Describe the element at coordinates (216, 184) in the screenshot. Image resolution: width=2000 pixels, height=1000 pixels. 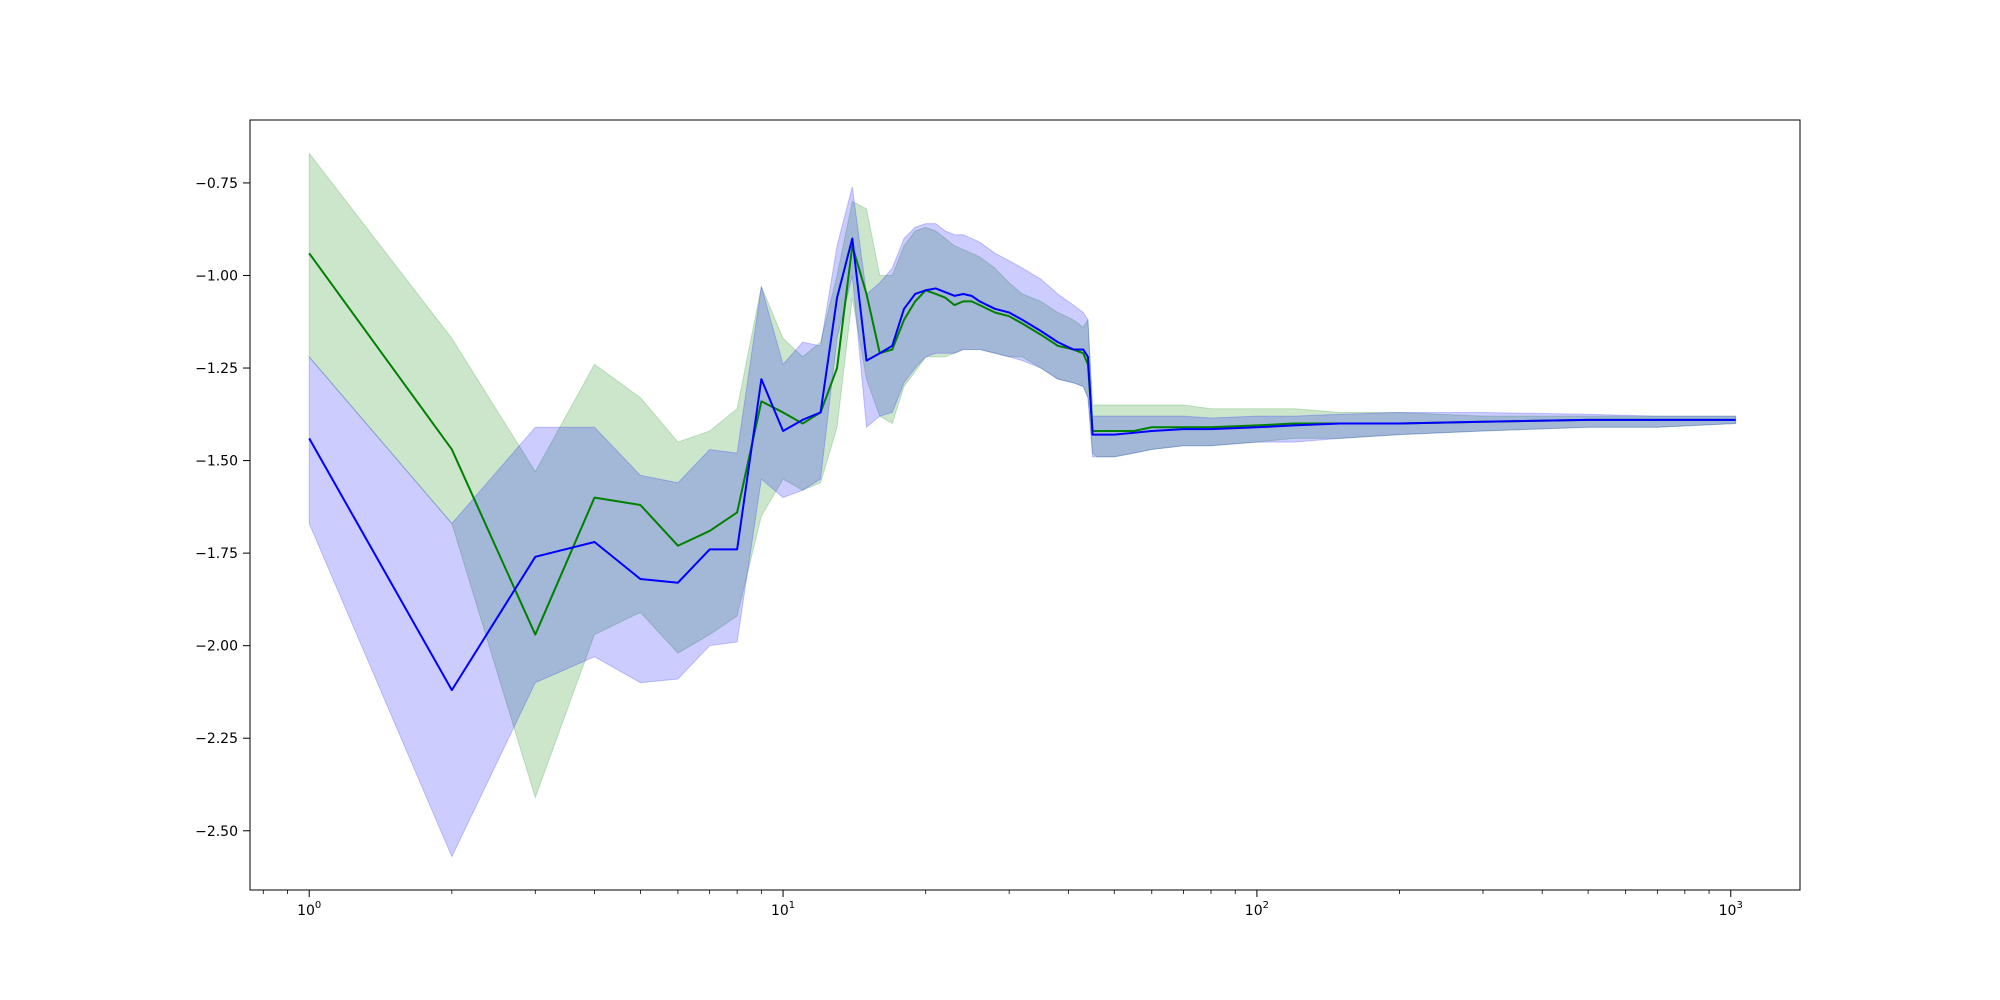
I see `y-tick-label-0: −0.75` at that location.